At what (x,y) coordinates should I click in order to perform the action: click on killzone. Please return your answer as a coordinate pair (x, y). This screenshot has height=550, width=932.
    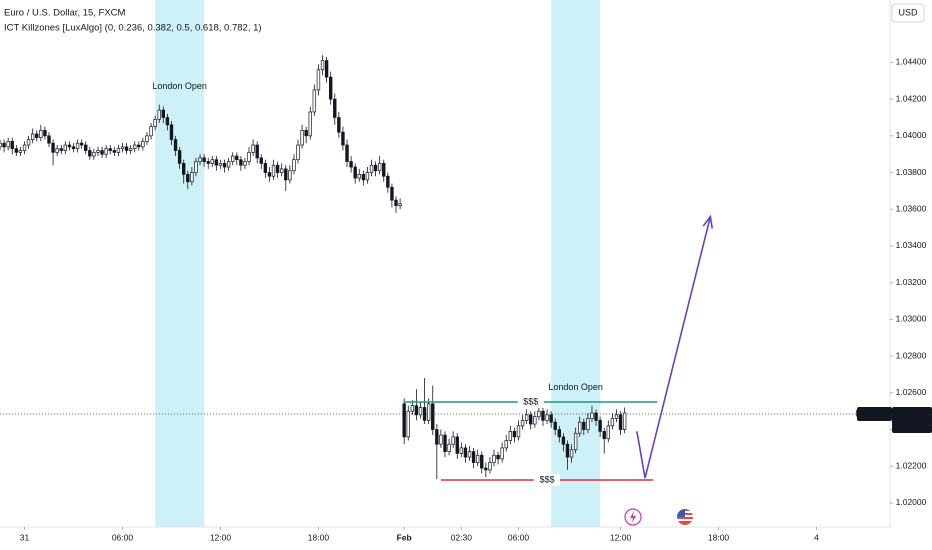
    Looking at the image, I should click on (180, 263).